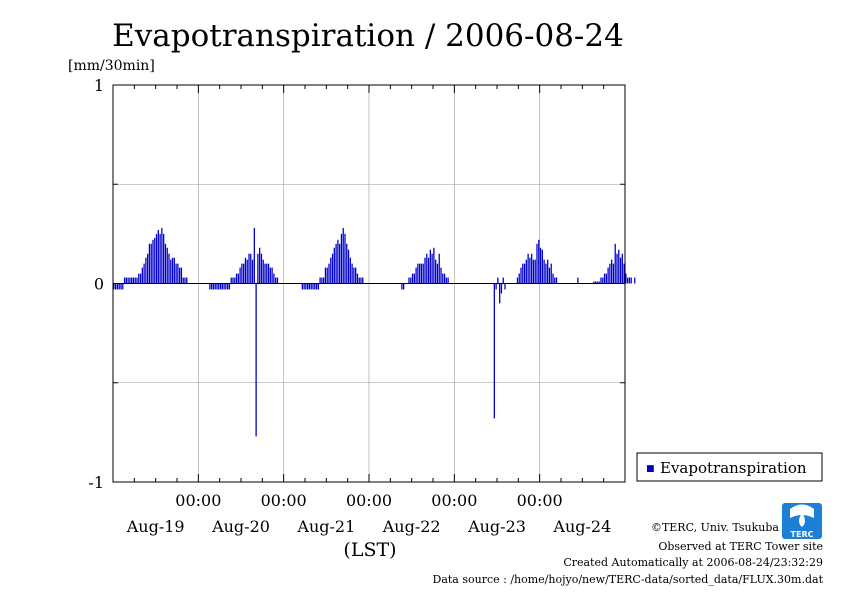 This screenshot has width=842, height=595. I want to click on date-label: Aug-19, so click(155, 526).